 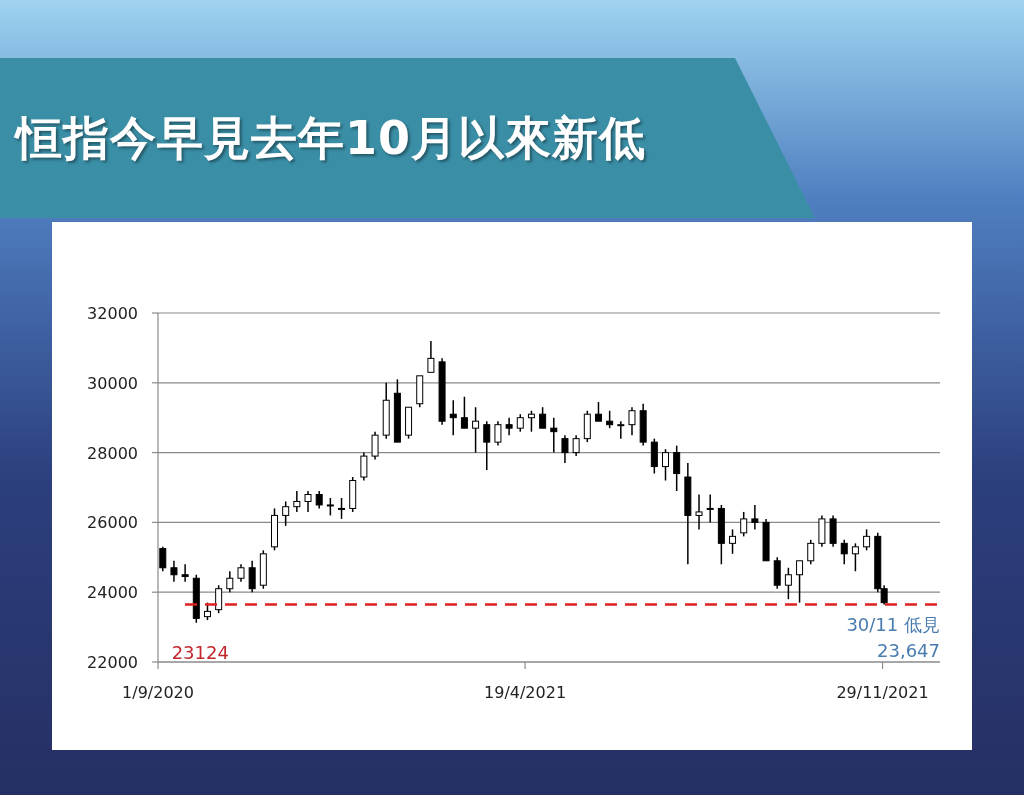 I want to click on y-tick-label: 32000, so click(x=112, y=313).